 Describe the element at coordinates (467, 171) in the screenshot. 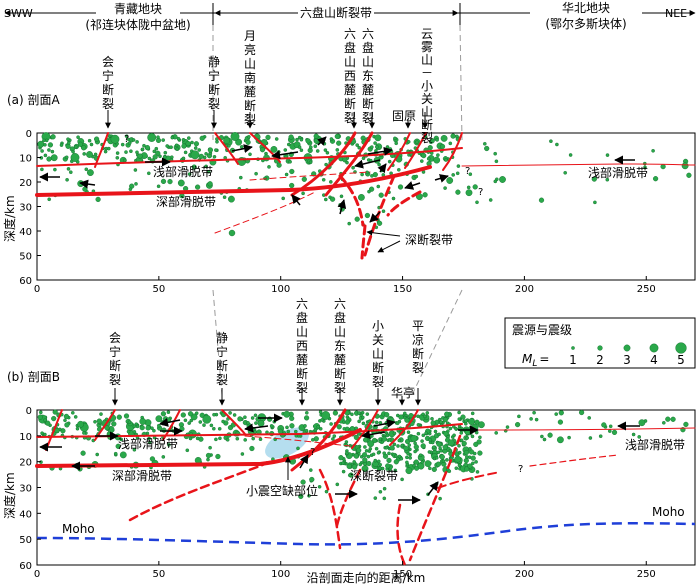

I see `panel-a-question-2: ?` at that location.